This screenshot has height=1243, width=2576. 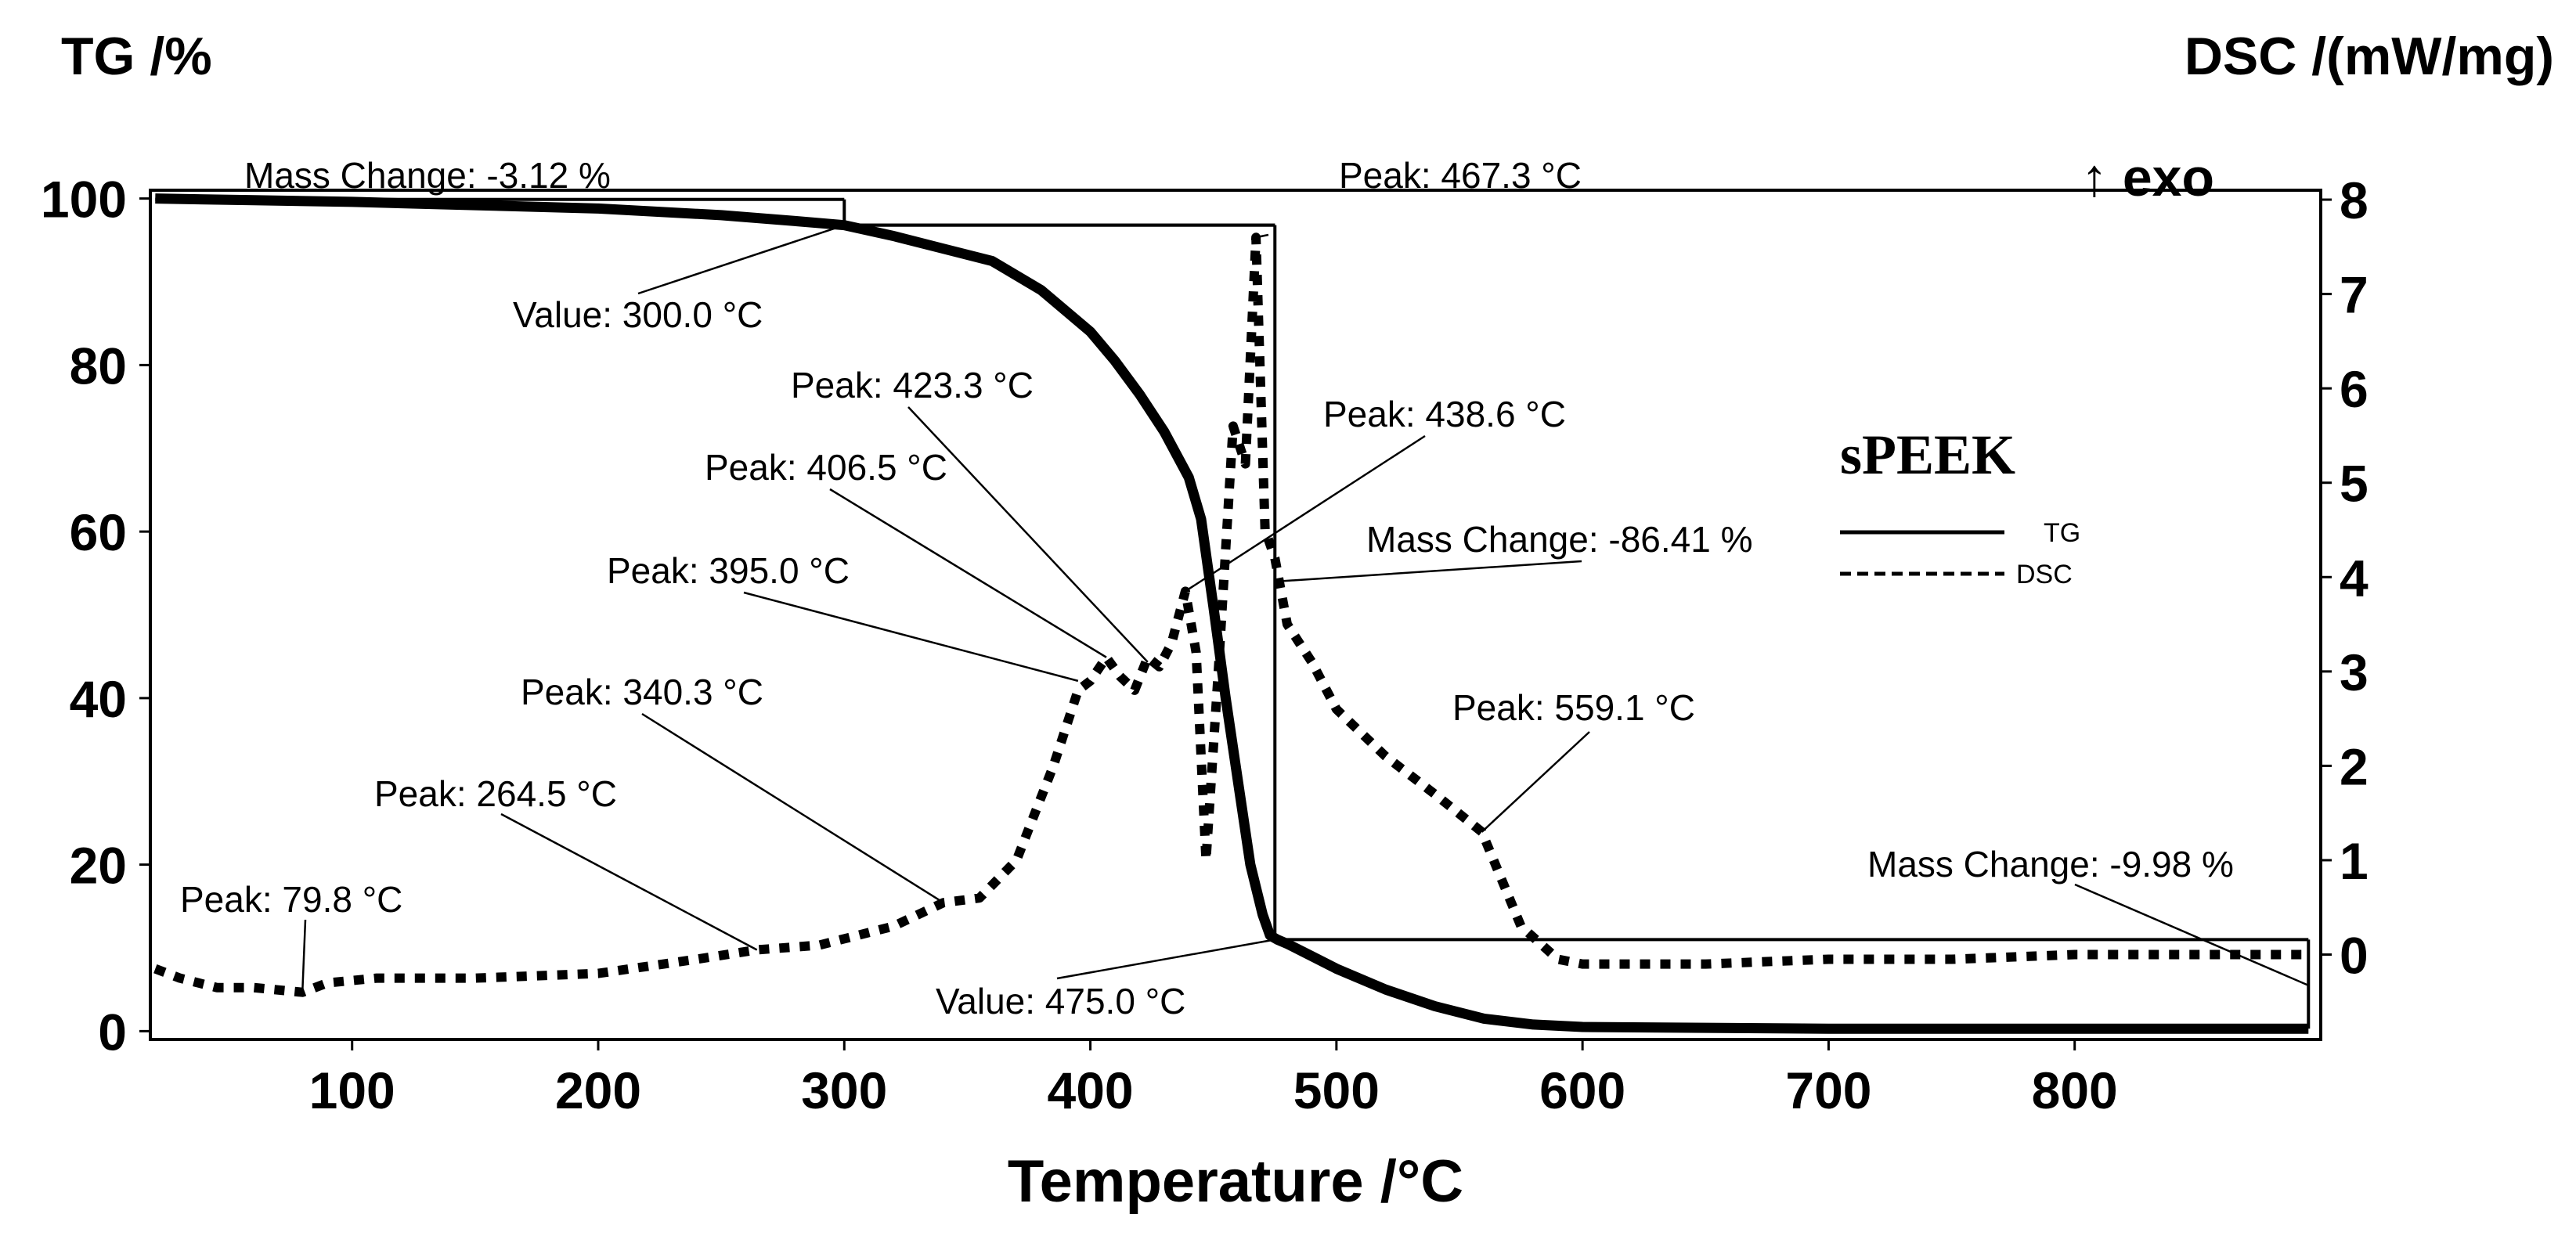 I want to click on peak-label: Peak: 406.5 °C, so click(x=826, y=467).